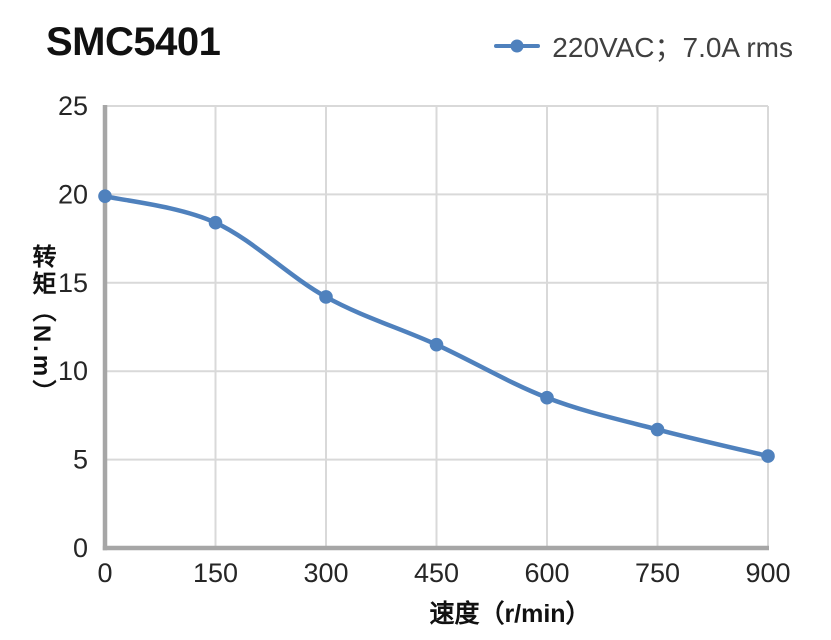  Describe the element at coordinates (73, 106) in the screenshot. I see `y-tick-label: 25` at that location.